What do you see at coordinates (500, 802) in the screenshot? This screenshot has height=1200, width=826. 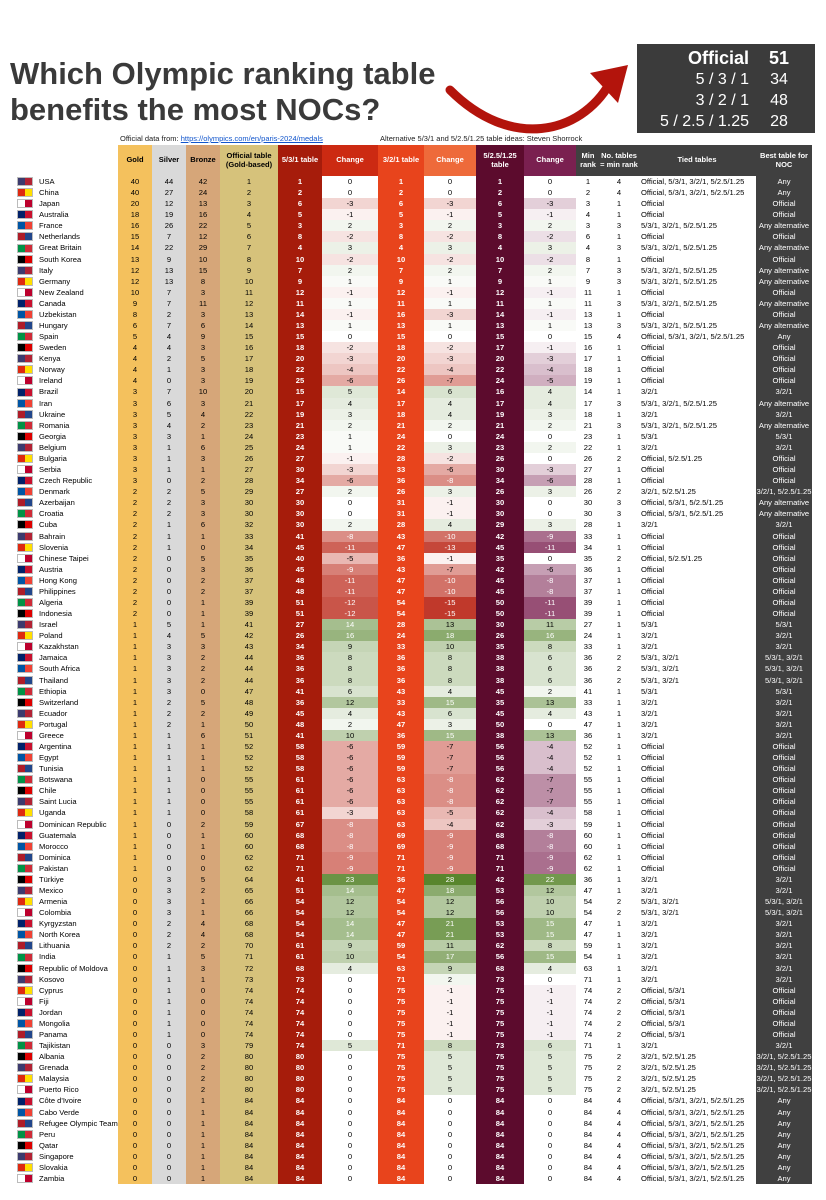 I see `rank-525: 62` at bounding box center [500, 802].